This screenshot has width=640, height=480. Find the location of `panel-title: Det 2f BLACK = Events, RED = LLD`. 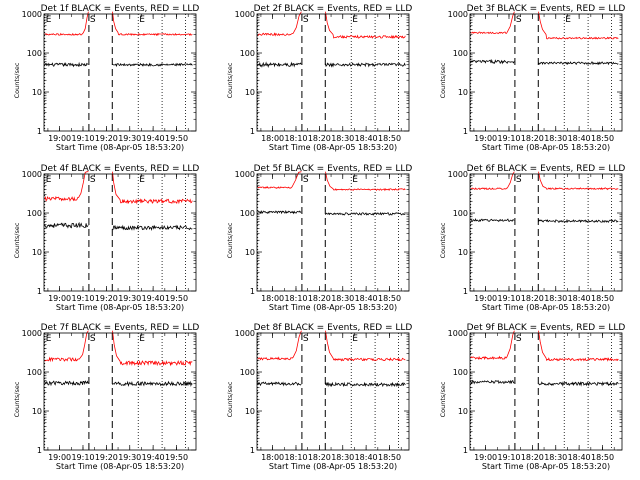

panel-title: Det 2f BLACK = Events, RED = LLD is located at coordinates (333, 9).